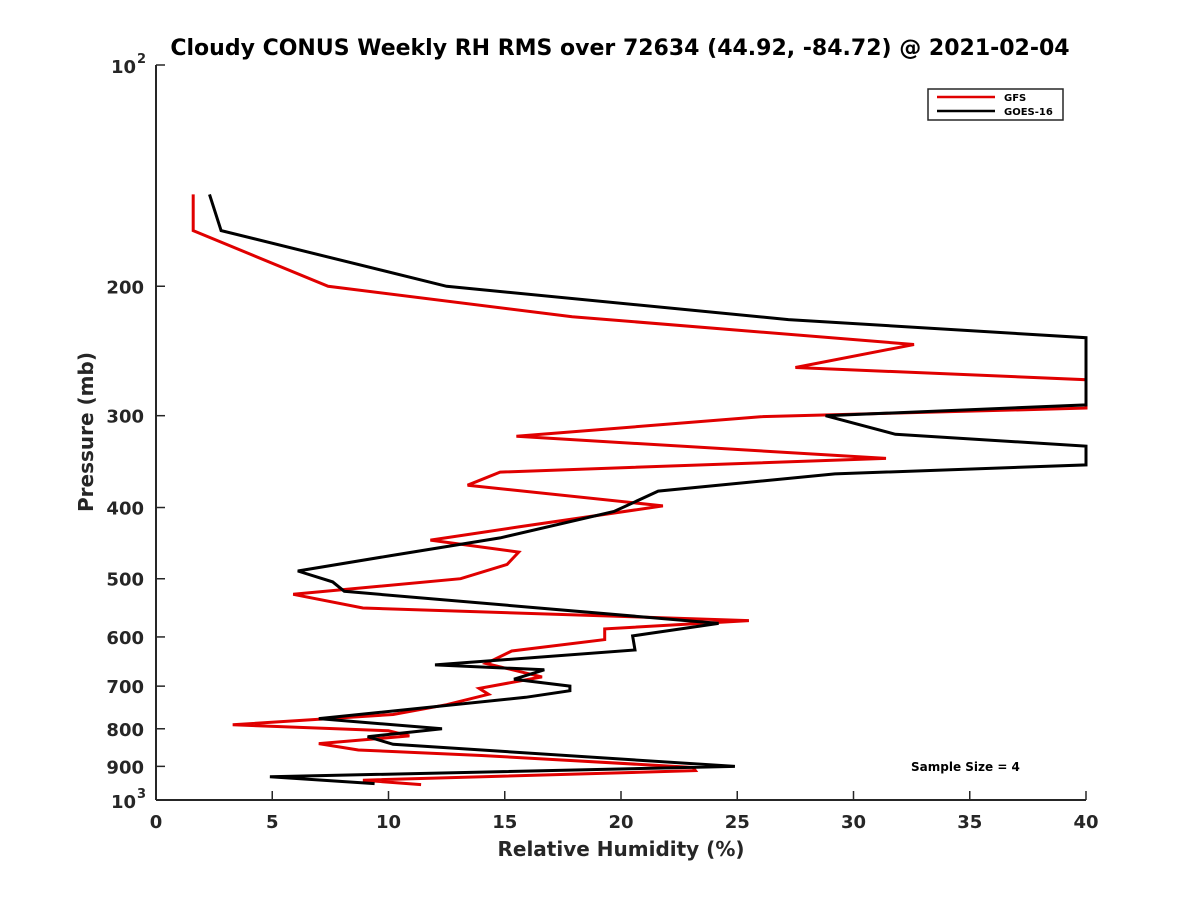 This screenshot has width=1200, height=900. Describe the element at coordinates (388, 822) in the screenshot. I see `x-tick-label: 10` at that location.